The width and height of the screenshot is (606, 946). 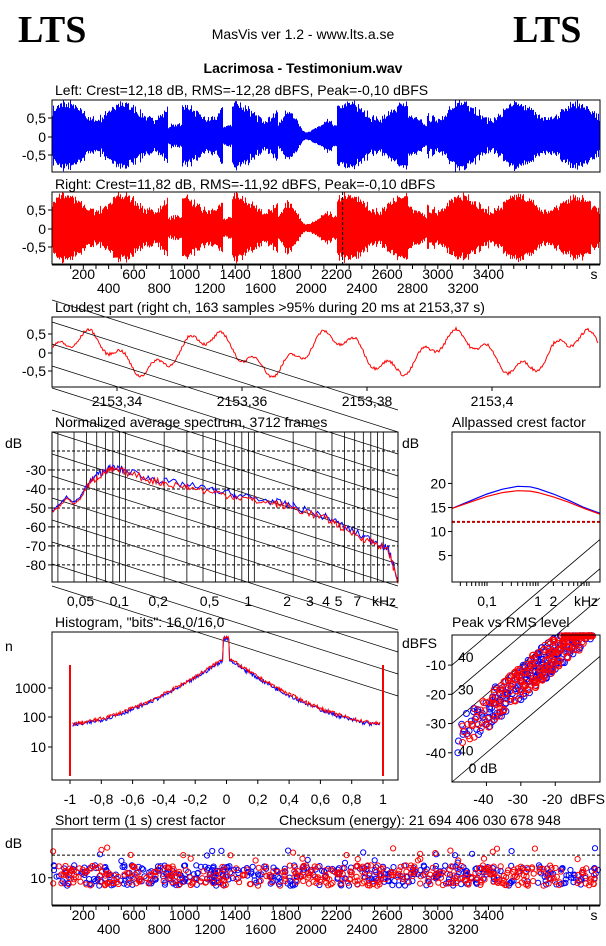 What do you see at coordinates (133, 799) in the screenshot?
I see `histogram-x-tick-label: -0,6` at bounding box center [133, 799].